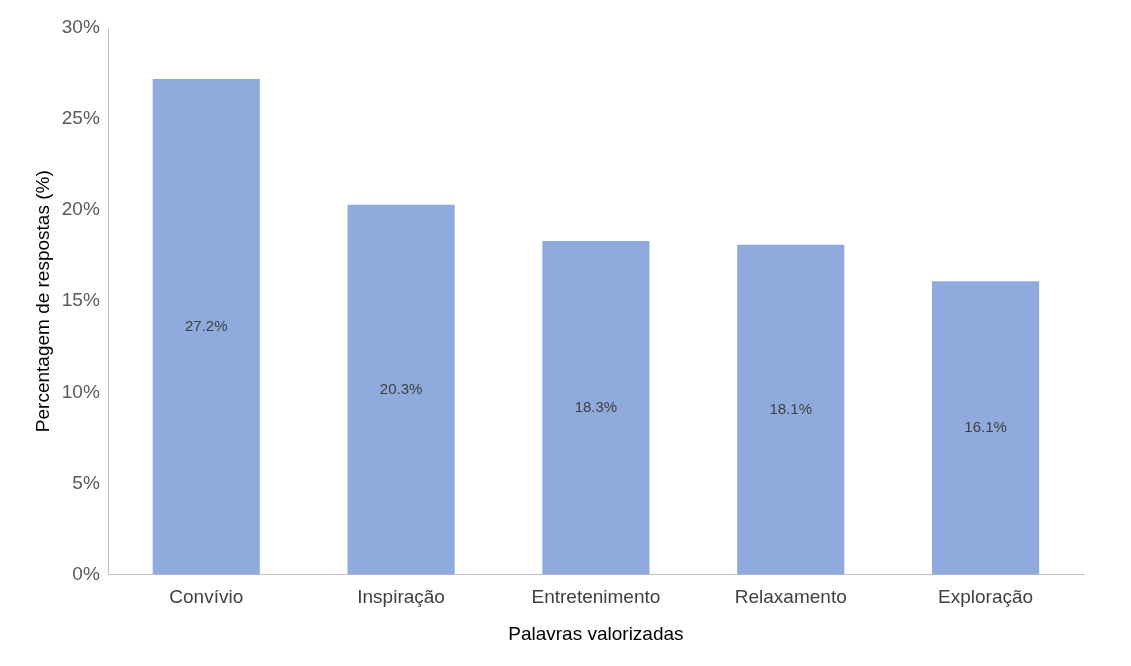 The height and width of the screenshot is (666, 1131). What do you see at coordinates (80, 209) in the screenshot?
I see `y-tick-label: 20%` at bounding box center [80, 209].